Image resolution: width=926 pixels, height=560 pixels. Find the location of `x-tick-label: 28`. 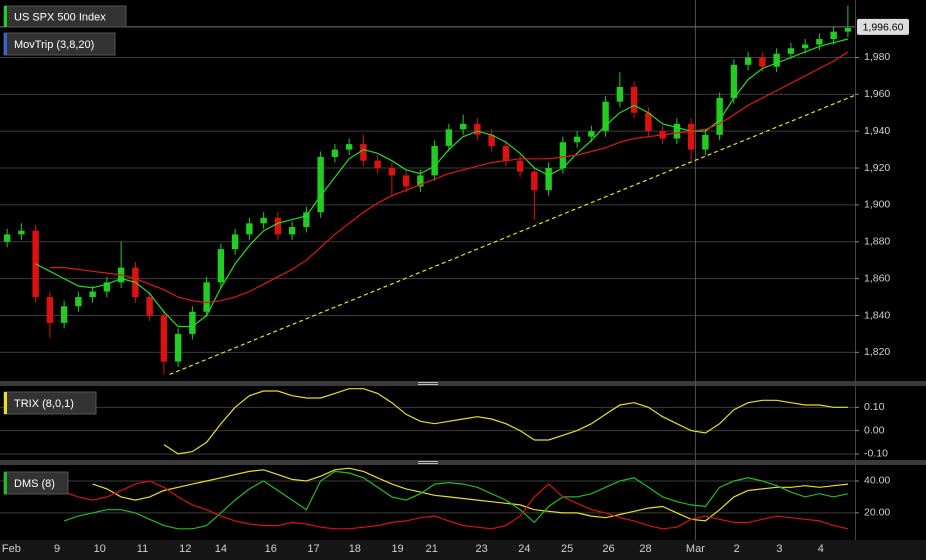

x-tick-label: 28 is located at coordinates (645, 549).